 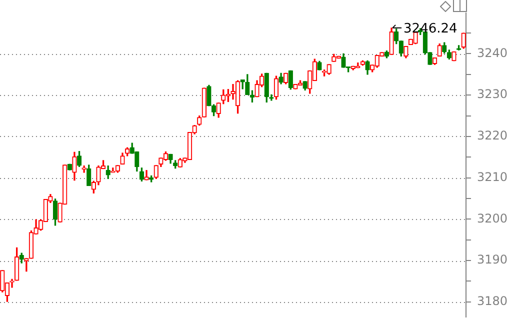 What do you see at coordinates (431, 28) in the screenshot?
I see `annotation: 3246.24` at bounding box center [431, 28].